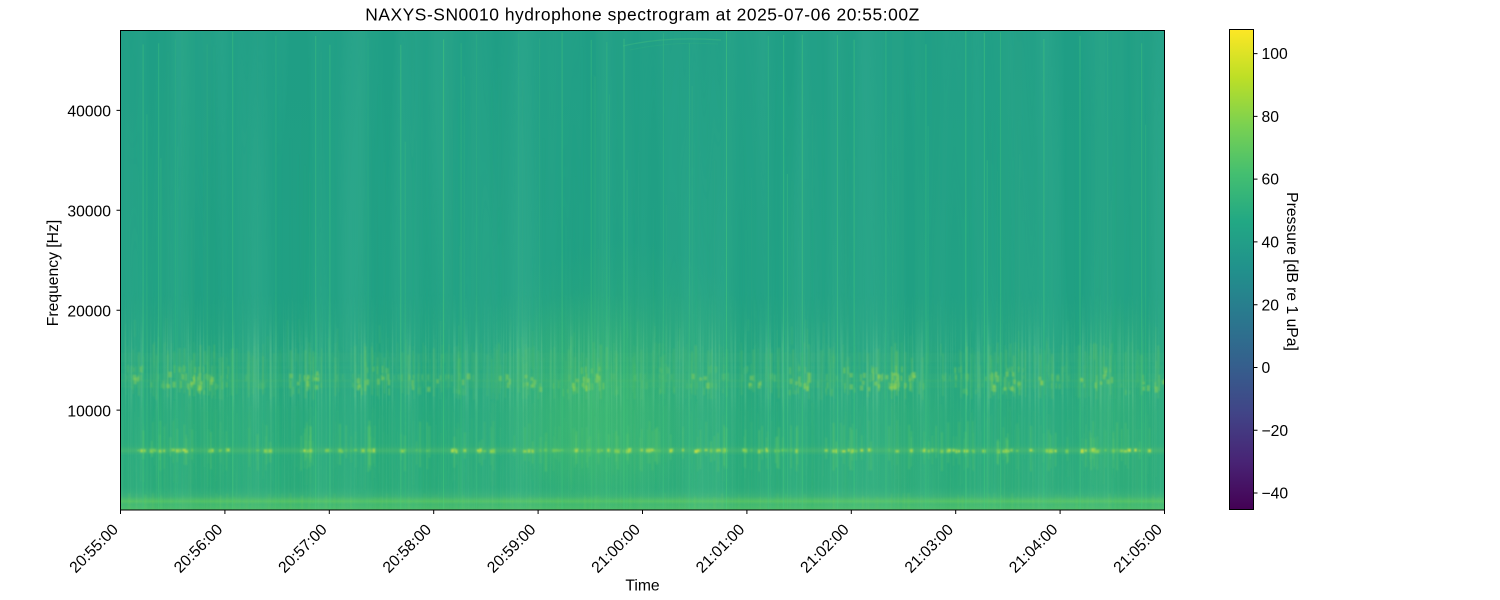 This screenshot has height=600, width=1500. Describe the element at coordinates (1266, 368) in the screenshot. I see `svg-text: 0` at that location.